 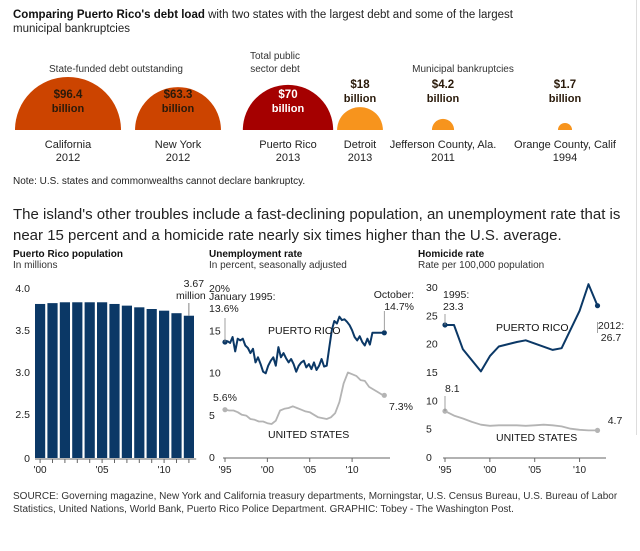 What do you see at coordinates (443, 85) in the screenshot?
I see `debt-amount-label: $4.2` at bounding box center [443, 85].